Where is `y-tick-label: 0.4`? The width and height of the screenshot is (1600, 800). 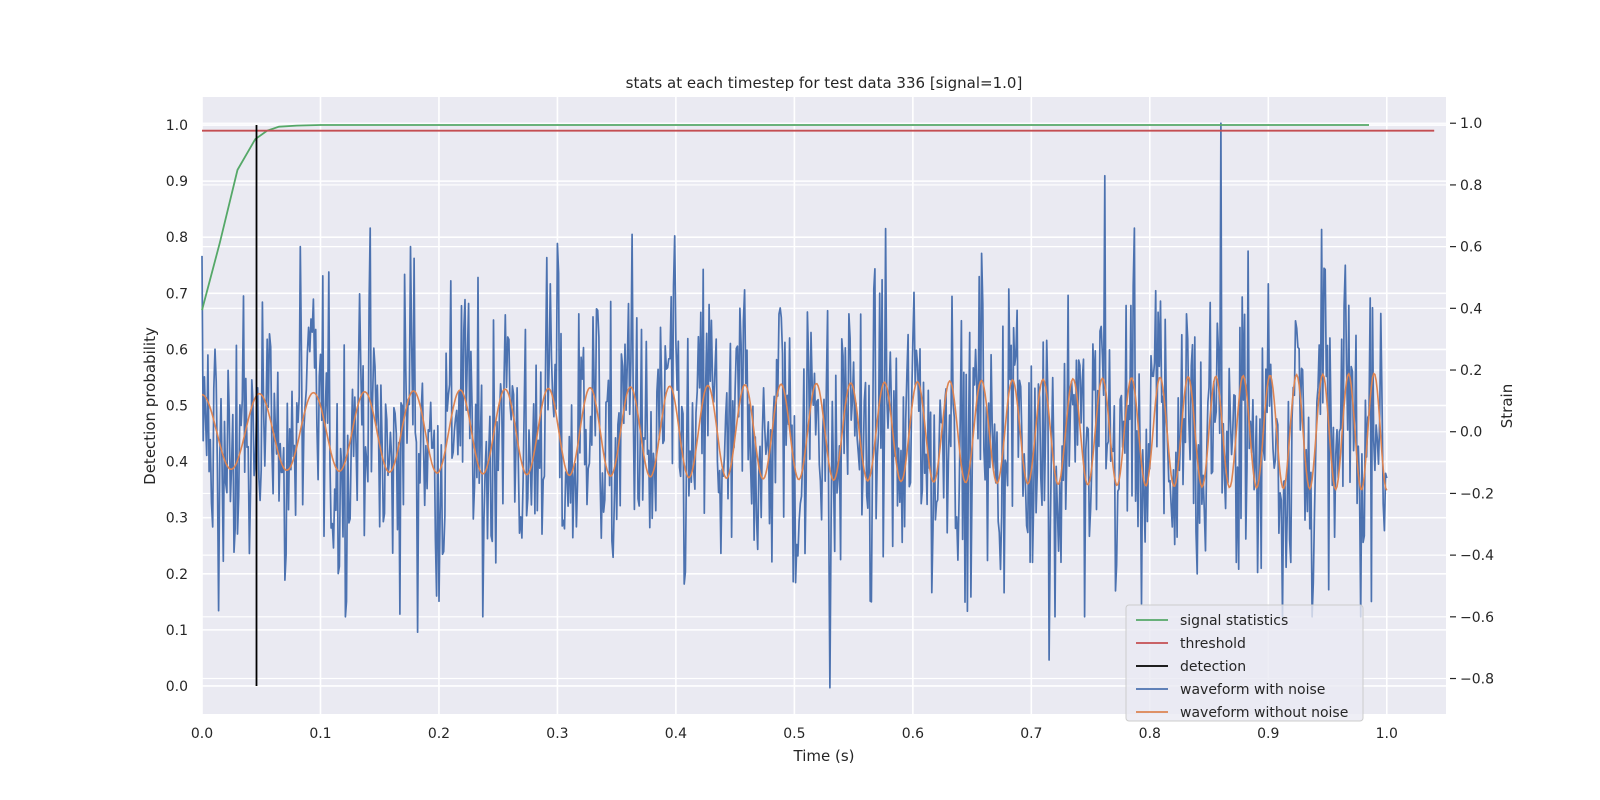
y-tick-label: 0.4 is located at coordinates (177, 463).